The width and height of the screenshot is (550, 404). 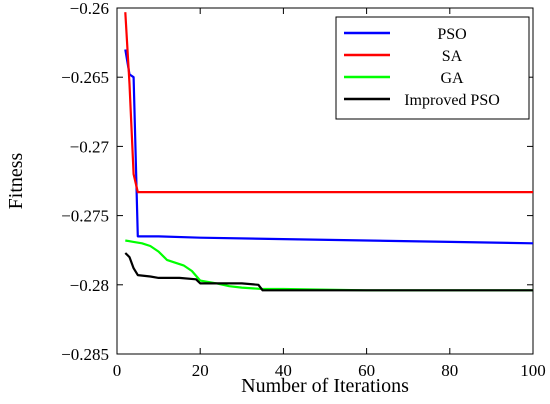 What do you see at coordinates (451, 34) in the screenshot?
I see `legend-label-pso: PSO` at bounding box center [451, 34].